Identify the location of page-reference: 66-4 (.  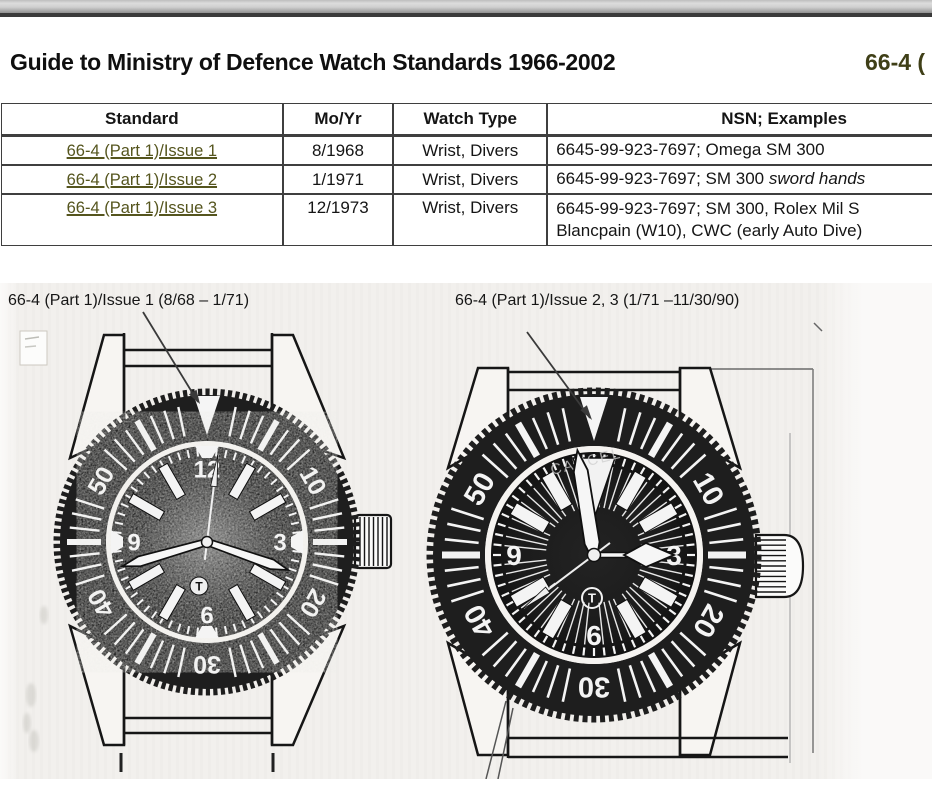
(895, 62).